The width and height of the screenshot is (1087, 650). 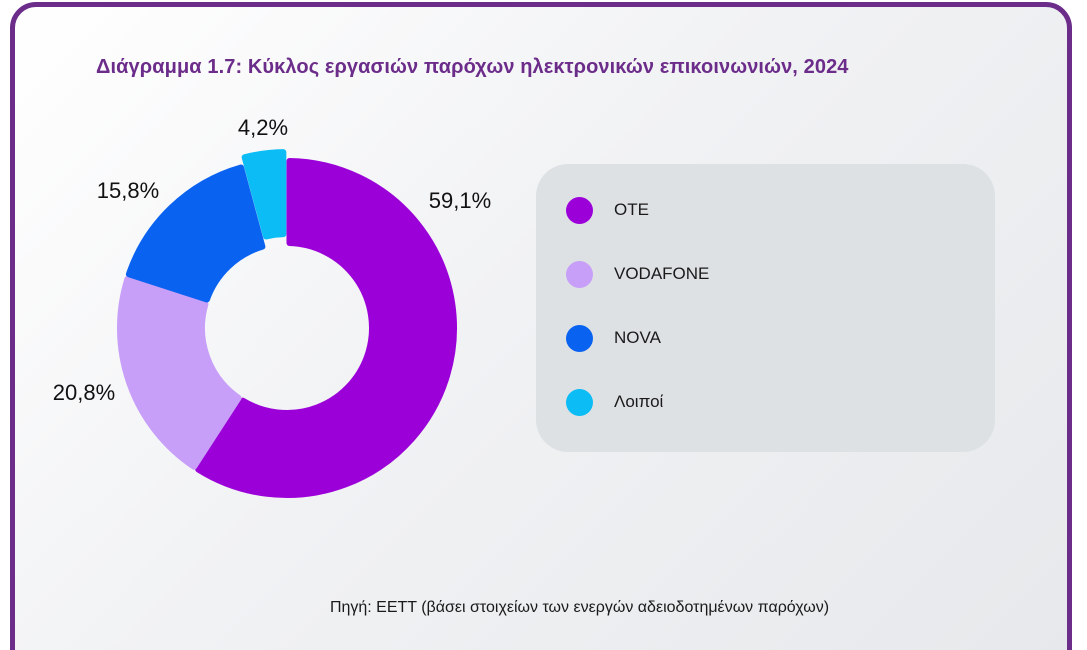 What do you see at coordinates (637, 337) in the screenshot?
I see `legend-label-nova: NOVA` at bounding box center [637, 337].